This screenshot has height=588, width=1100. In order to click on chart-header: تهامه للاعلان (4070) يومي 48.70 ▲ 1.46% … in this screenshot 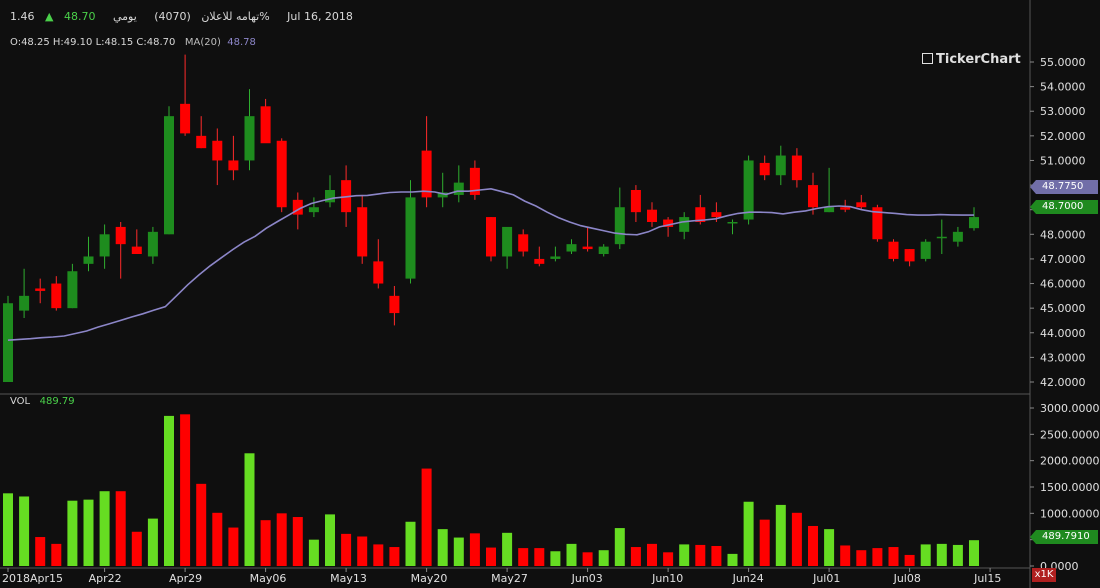, I will do `click(181, 16)`.